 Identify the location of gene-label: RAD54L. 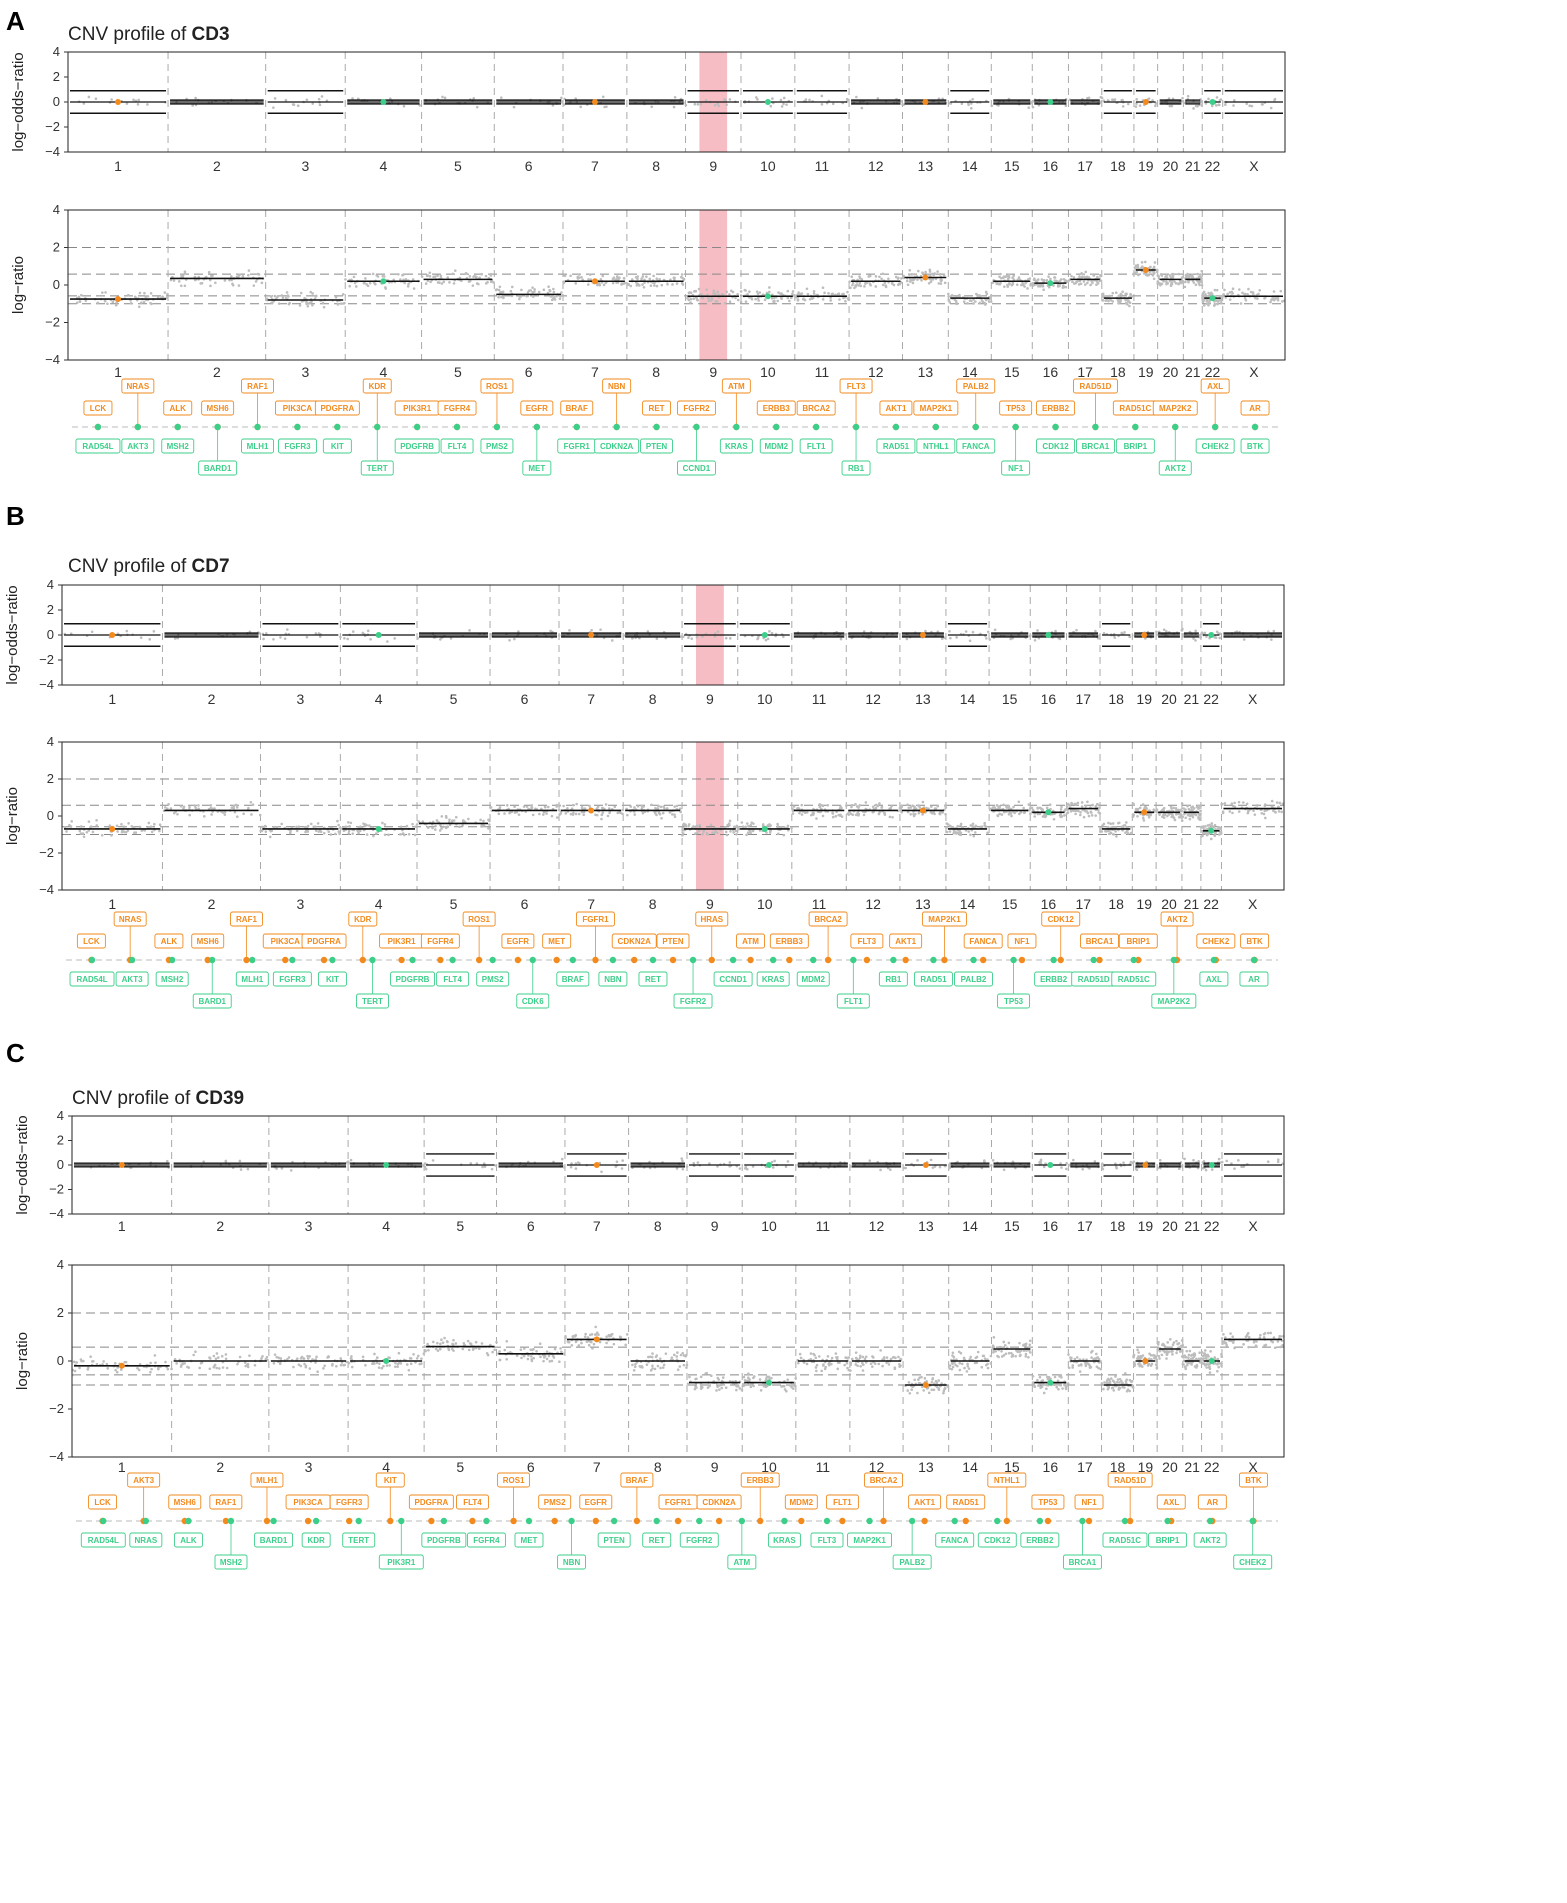
(97, 446).